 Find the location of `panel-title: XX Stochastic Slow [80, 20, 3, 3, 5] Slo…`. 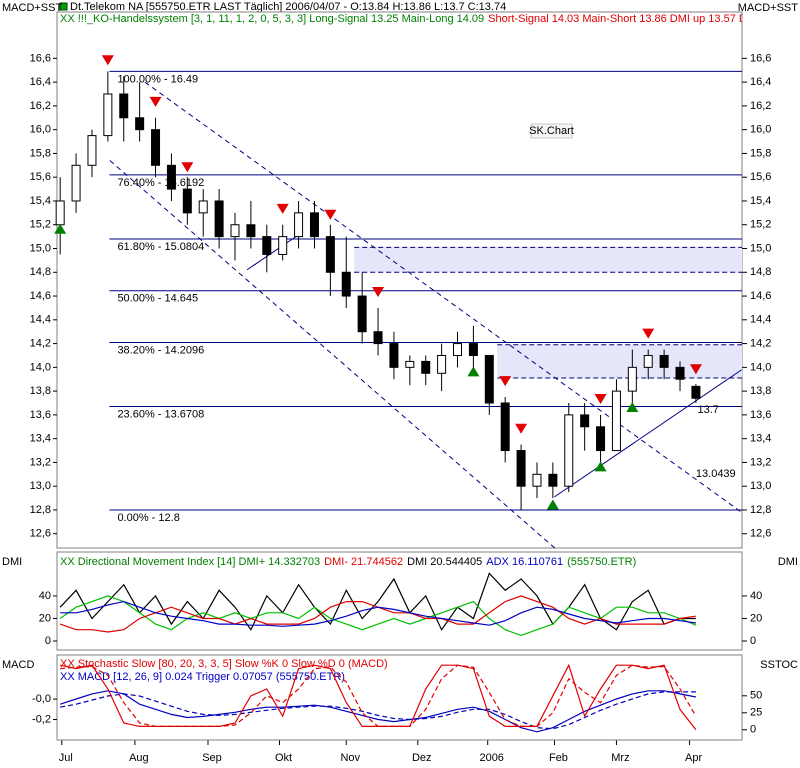

panel-title: XX Stochastic Slow [80, 20, 3, 3, 5] Slo… is located at coordinates (224, 664).